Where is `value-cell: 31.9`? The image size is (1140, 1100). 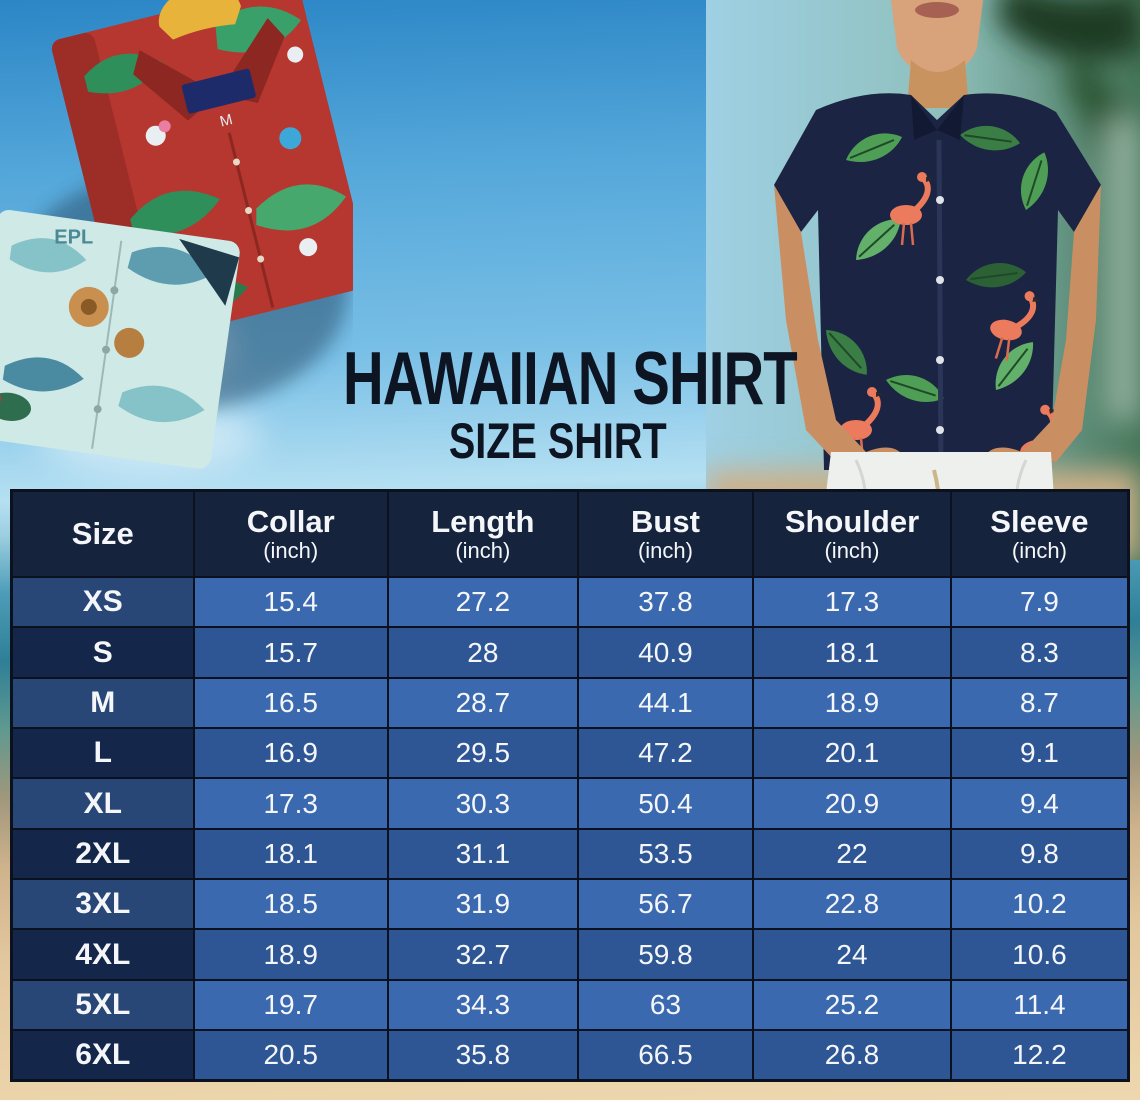
value-cell: 31.9 is located at coordinates (482, 904).